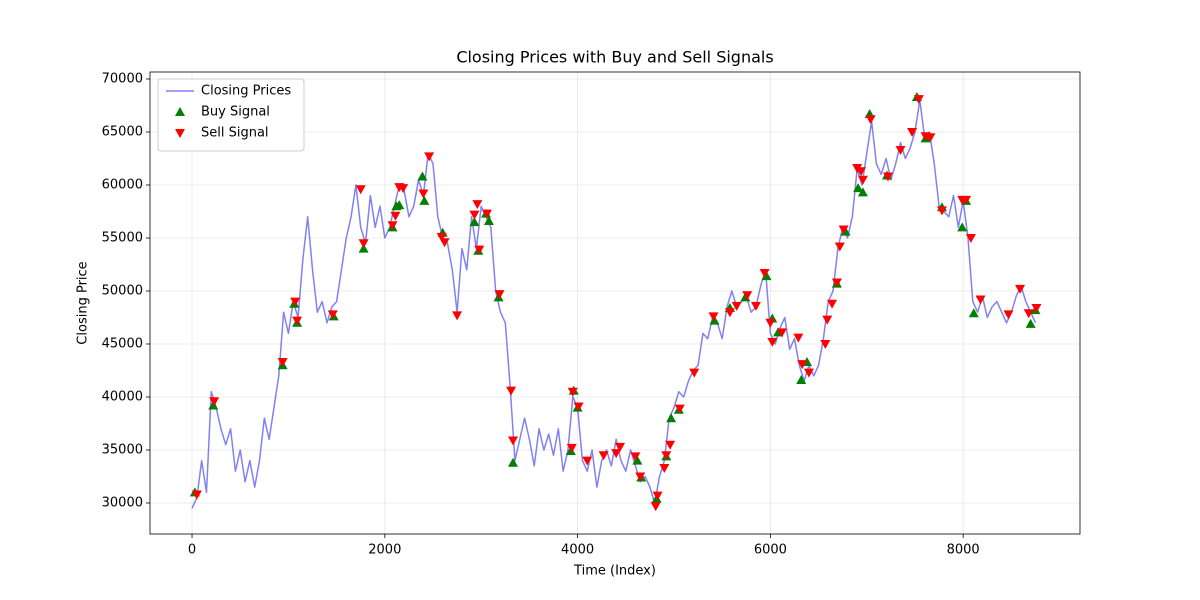 This screenshot has height=600, width=1200. I want to click on legend-box, so click(231, 115).